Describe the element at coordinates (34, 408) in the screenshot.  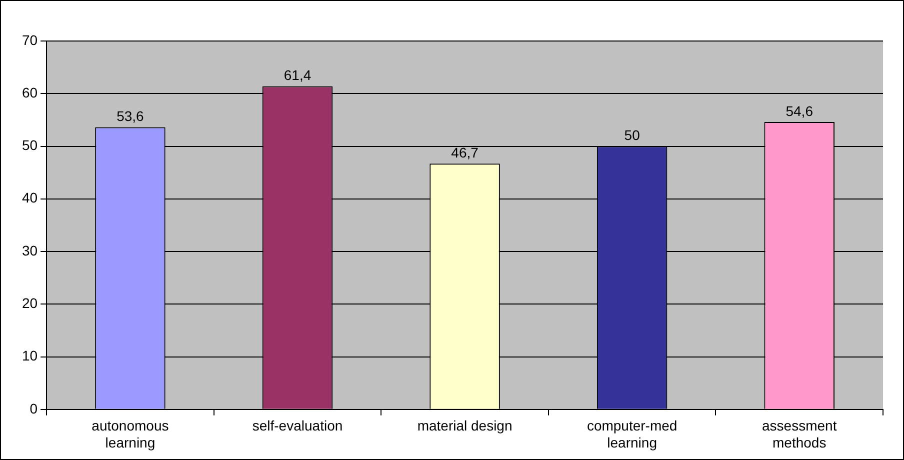
I see `y-tick-label: 0` at that location.